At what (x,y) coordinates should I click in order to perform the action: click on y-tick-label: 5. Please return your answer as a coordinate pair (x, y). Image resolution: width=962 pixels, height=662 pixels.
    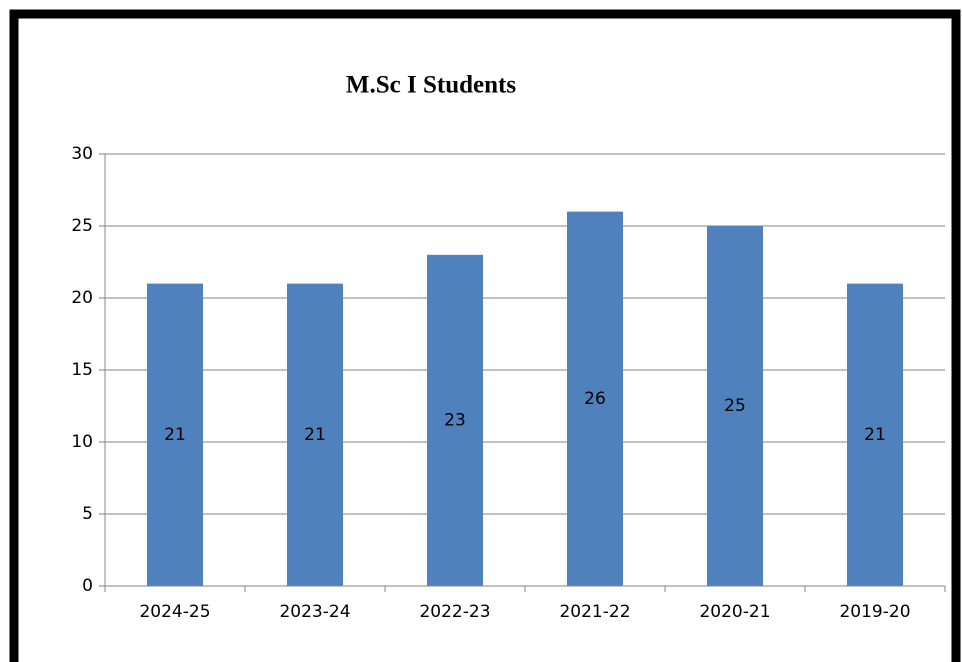
    Looking at the image, I should click on (87, 514).